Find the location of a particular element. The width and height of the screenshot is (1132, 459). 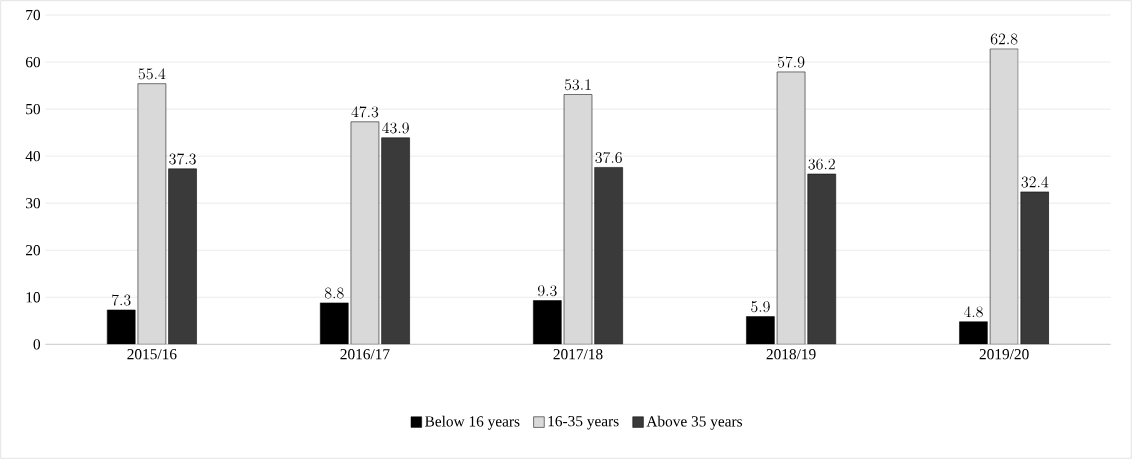

data-label: 55.4 is located at coordinates (152, 74).